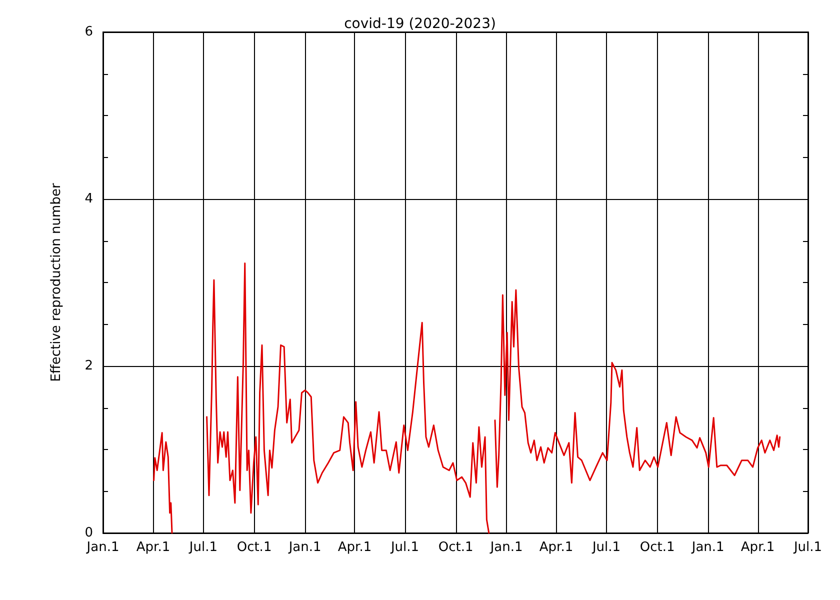 Image resolution: width=840 pixels, height=600 pixels. Describe the element at coordinates (88, 32) in the screenshot. I see `y-tick-label: 6` at that location.